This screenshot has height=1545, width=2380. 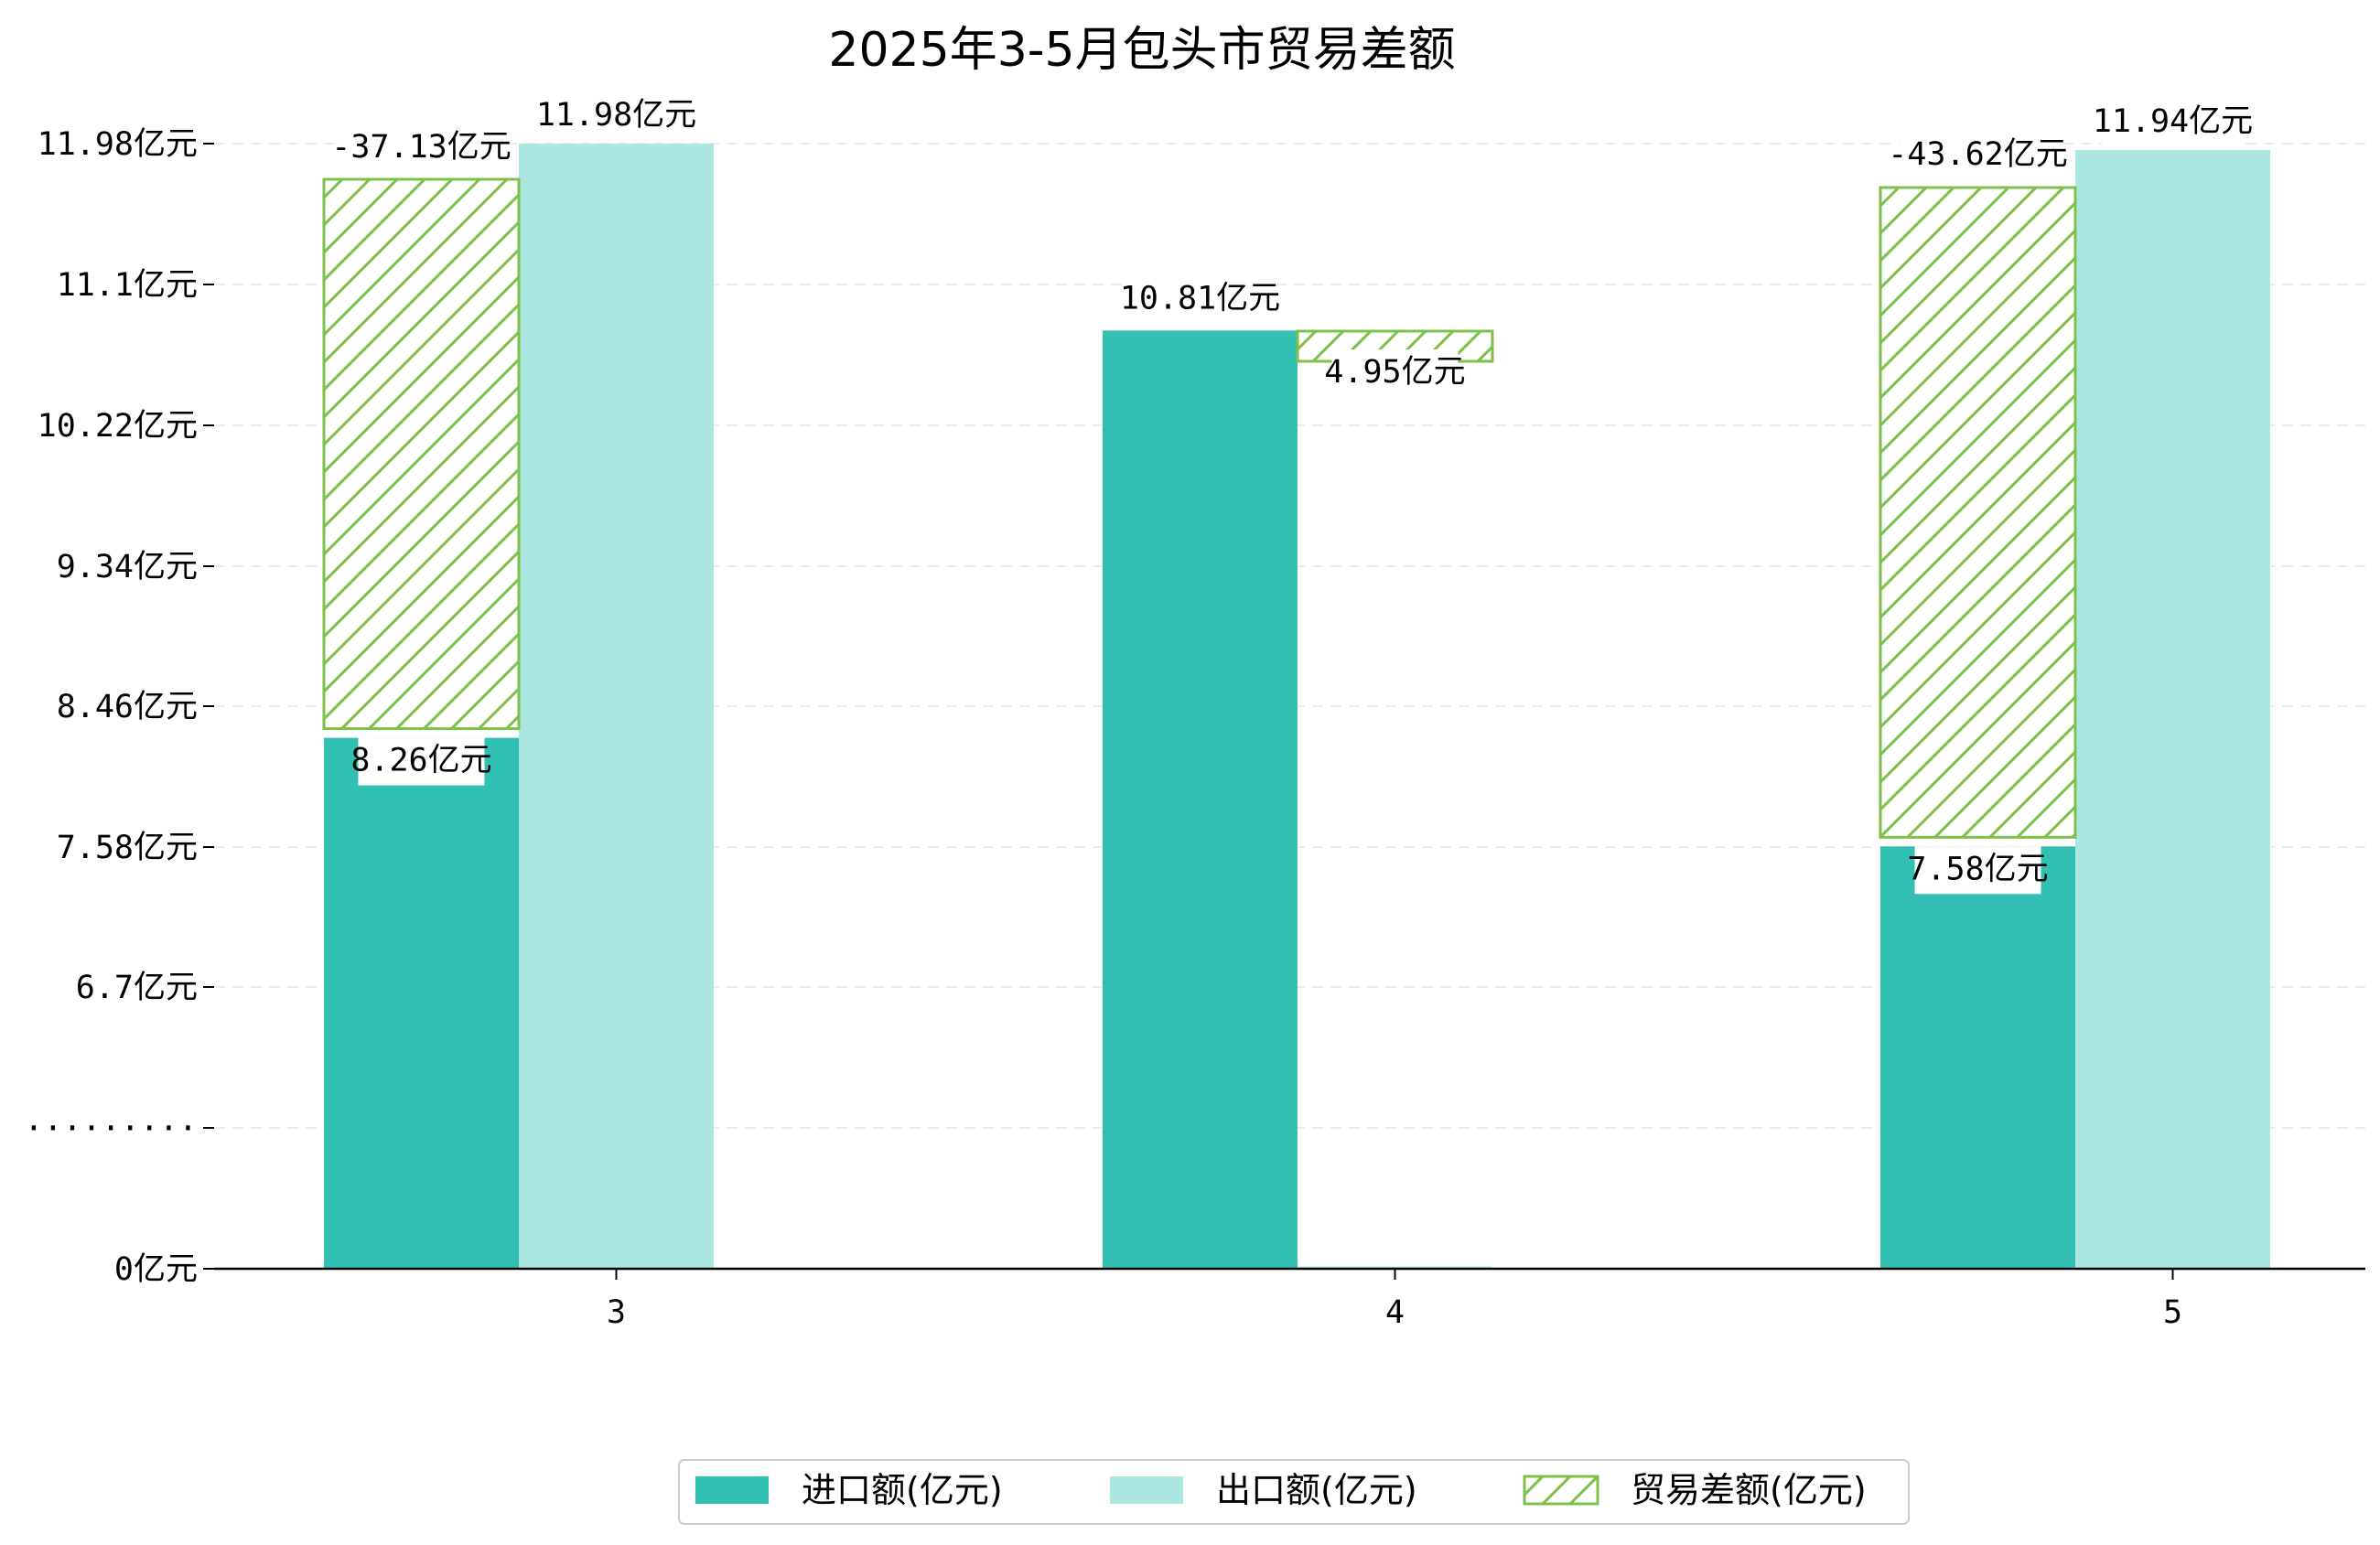 I want to click on export-label: 11.94亿元, so click(x=2173, y=121).